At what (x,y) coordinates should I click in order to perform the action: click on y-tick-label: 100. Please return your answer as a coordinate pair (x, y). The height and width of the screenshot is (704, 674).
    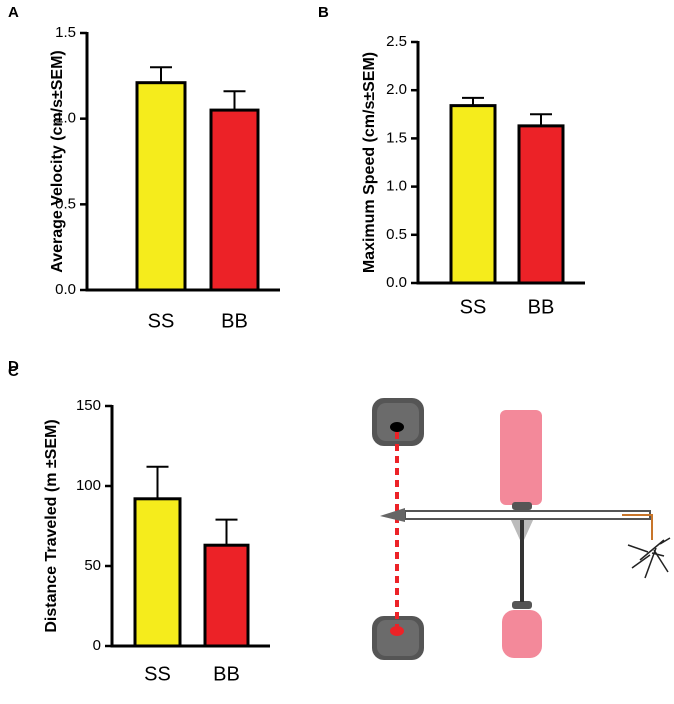
    Looking at the image, I should click on (88, 485).